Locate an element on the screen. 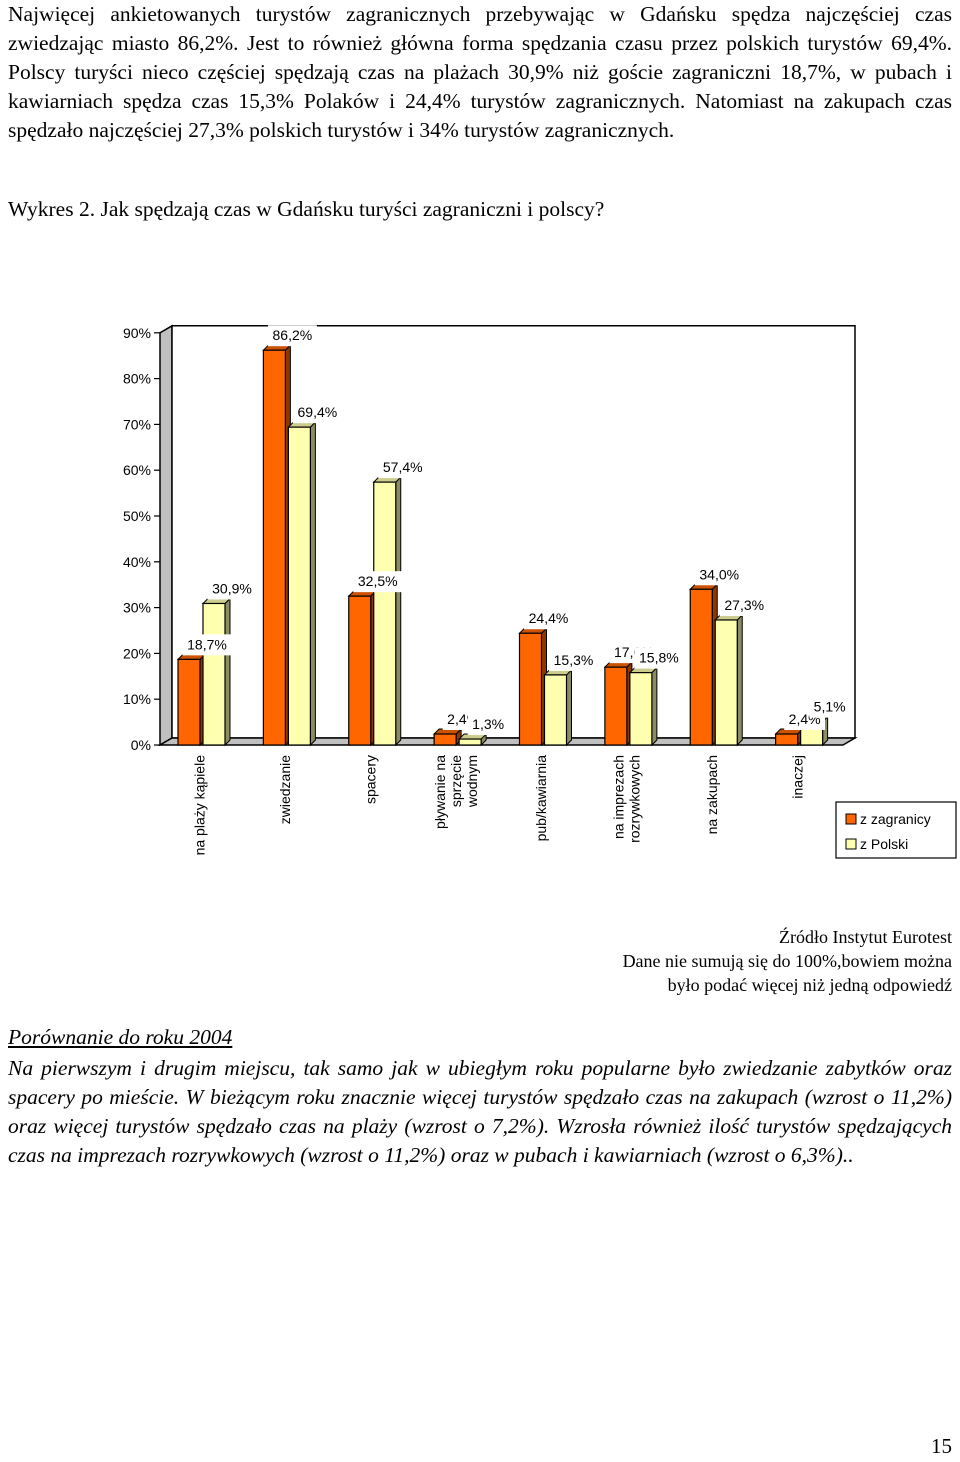  data-label-text: 30,9% is located at coordinates (232, 588).